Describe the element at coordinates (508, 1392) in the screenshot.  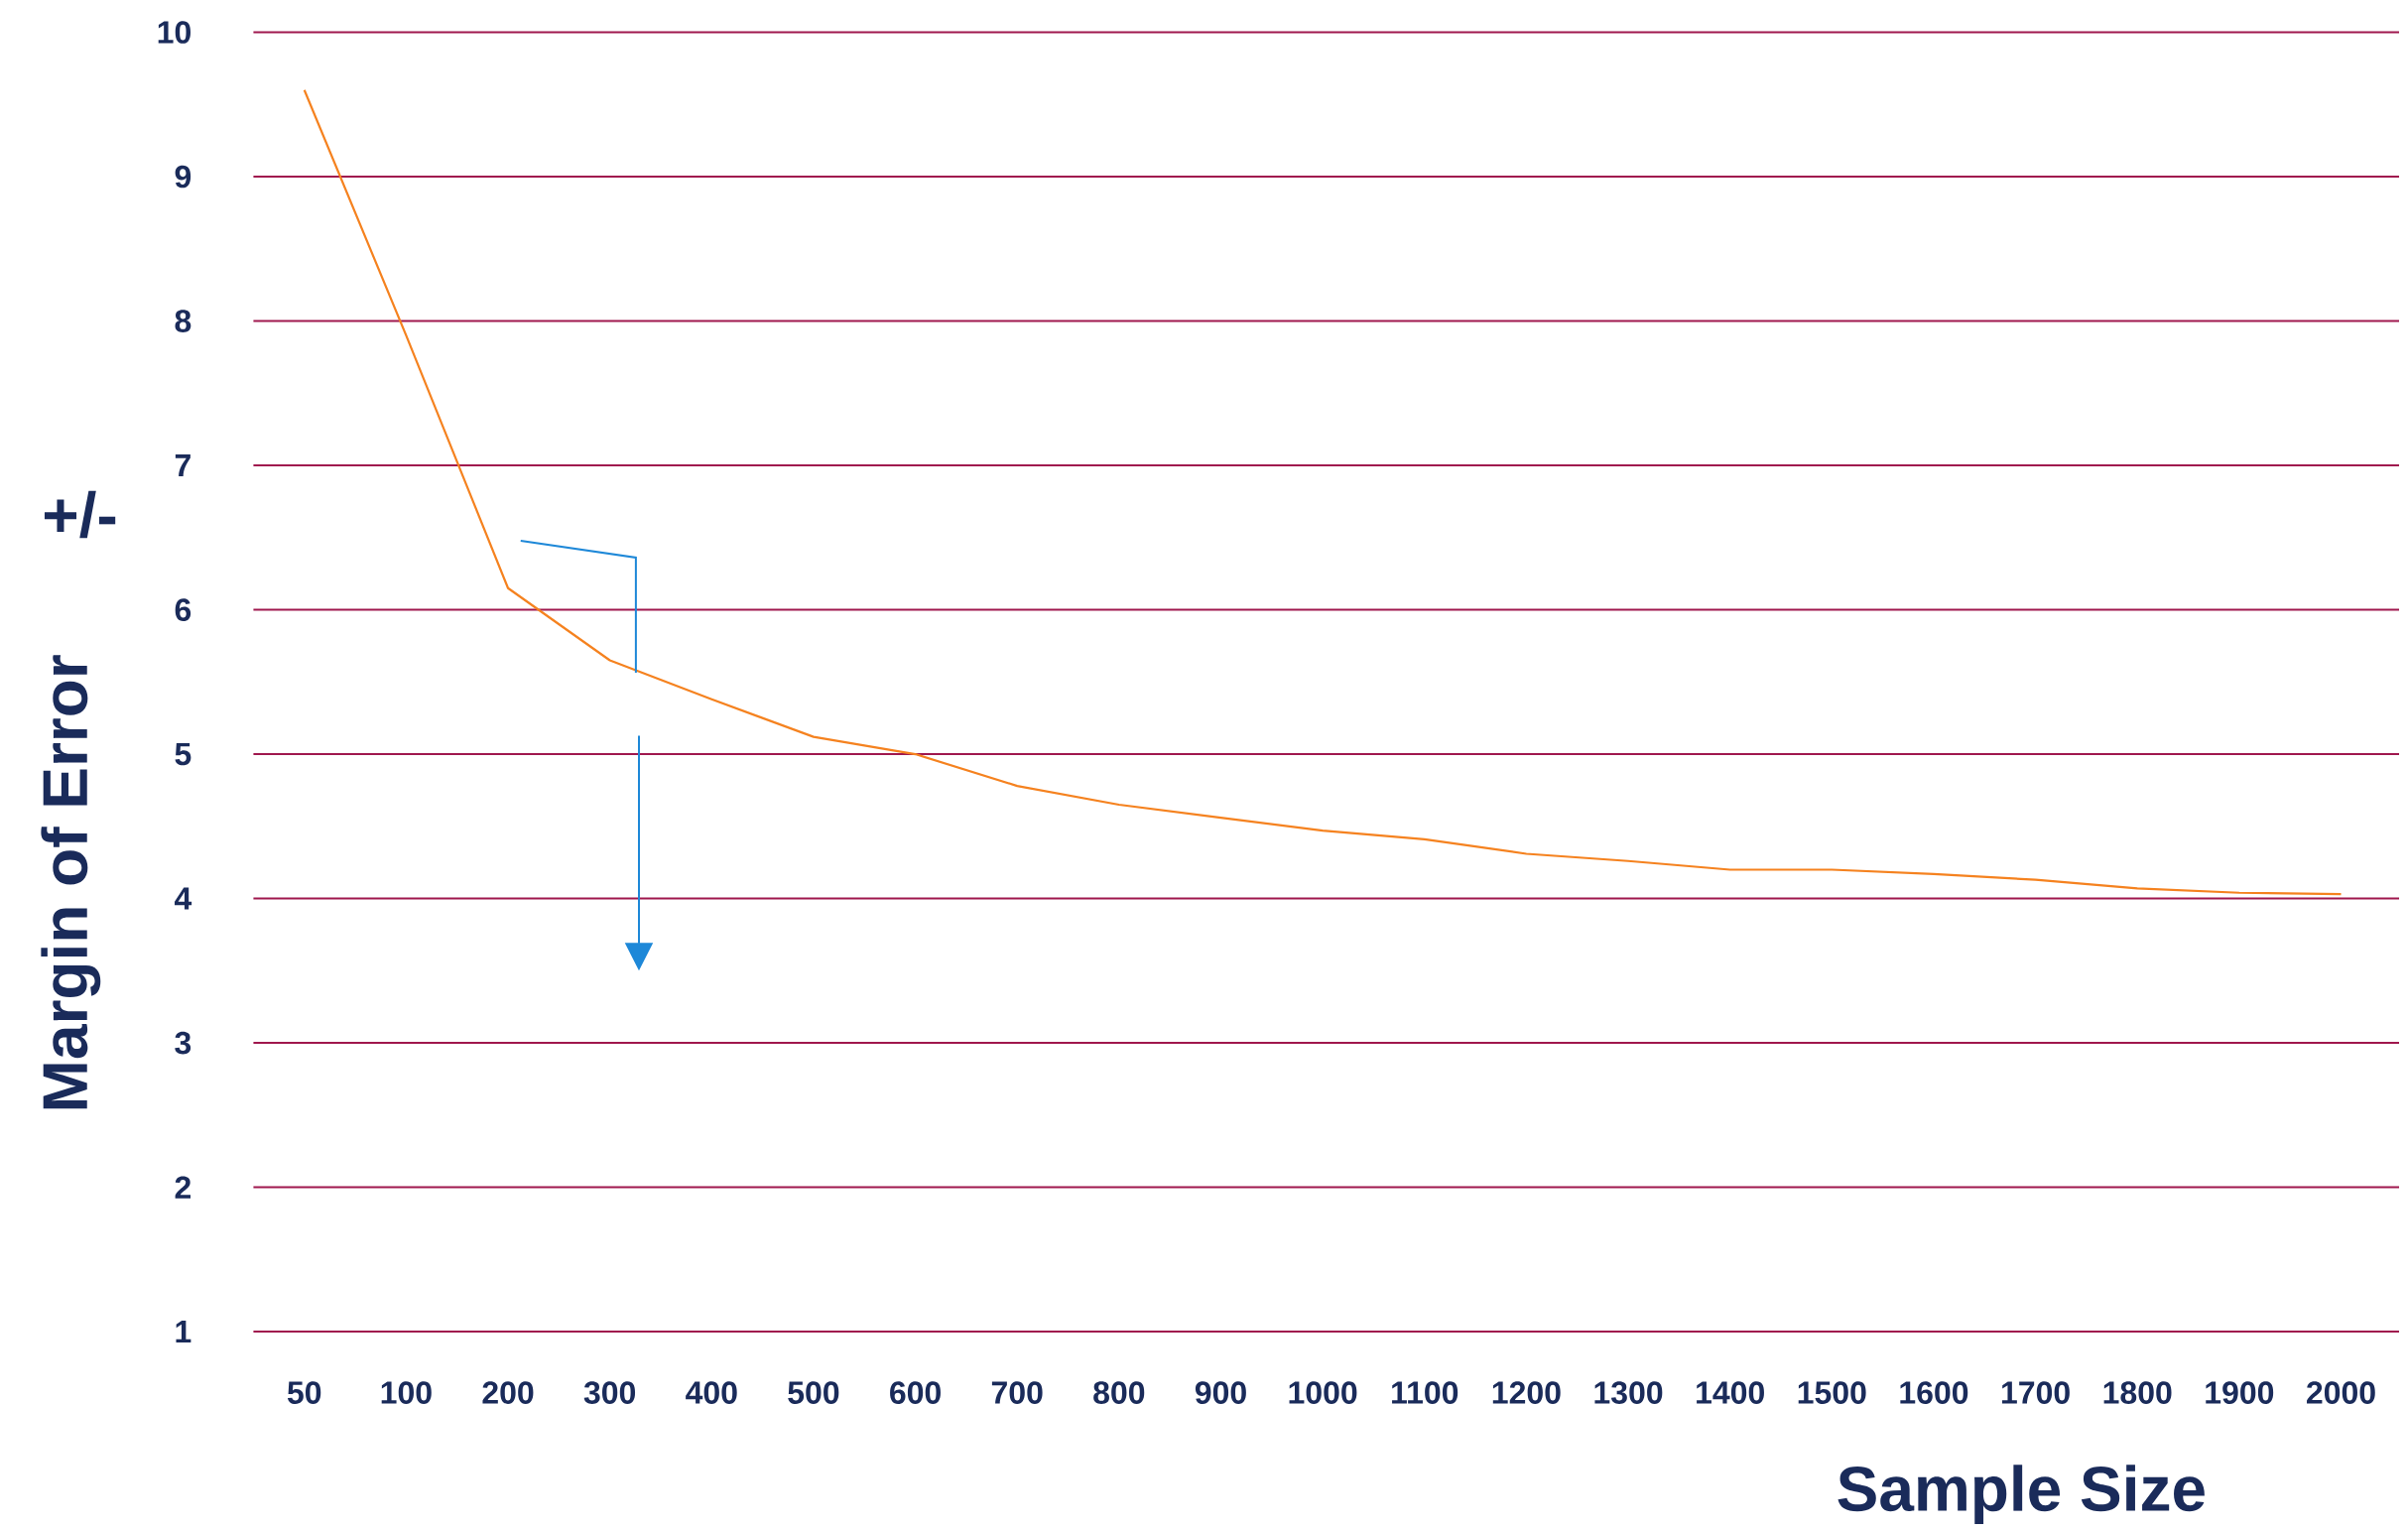
I see `x-tick-label: 200` at that location.